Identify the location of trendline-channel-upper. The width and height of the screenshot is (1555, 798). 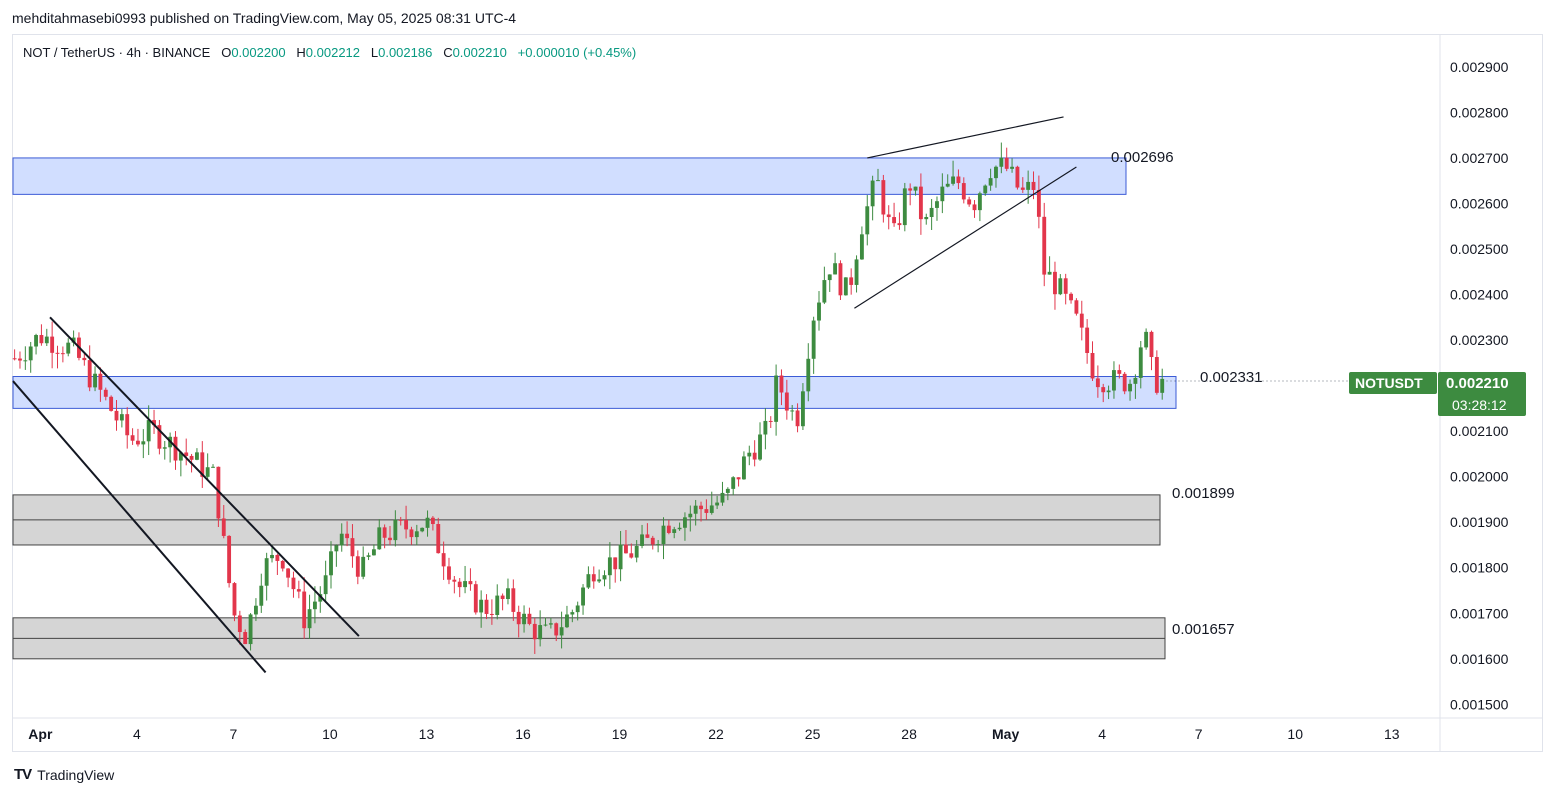
(204, 476).